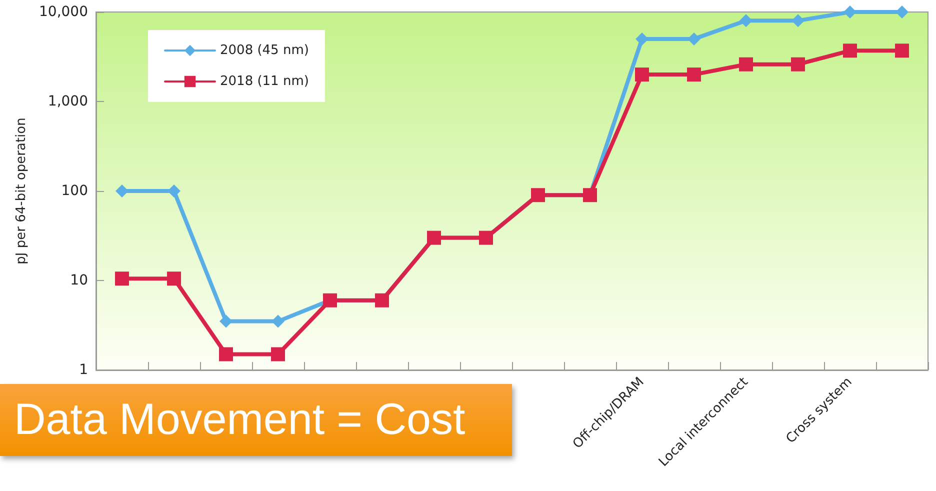  I want to click on y-tick-label: 10, so click(79, 280).